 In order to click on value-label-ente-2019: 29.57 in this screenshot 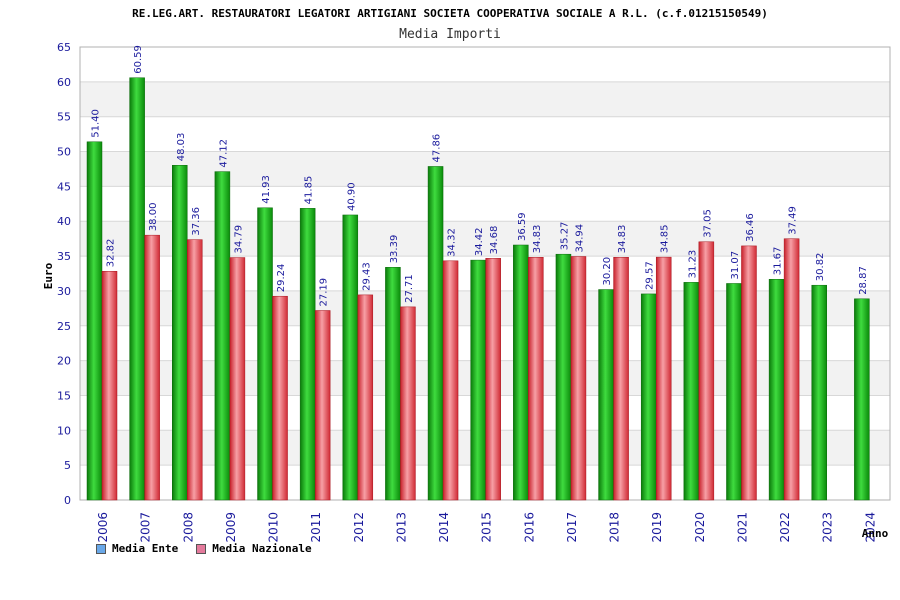, I will do `click(650, 275)`.